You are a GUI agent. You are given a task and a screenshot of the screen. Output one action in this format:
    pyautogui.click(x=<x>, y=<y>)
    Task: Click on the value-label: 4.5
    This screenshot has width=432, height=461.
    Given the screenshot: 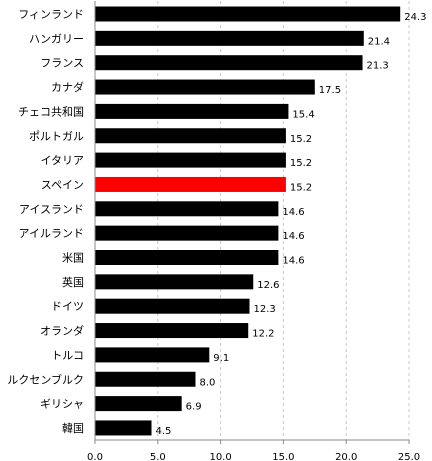 What is the action you would take?
    pyautogui.click(x=164, y=431)
    